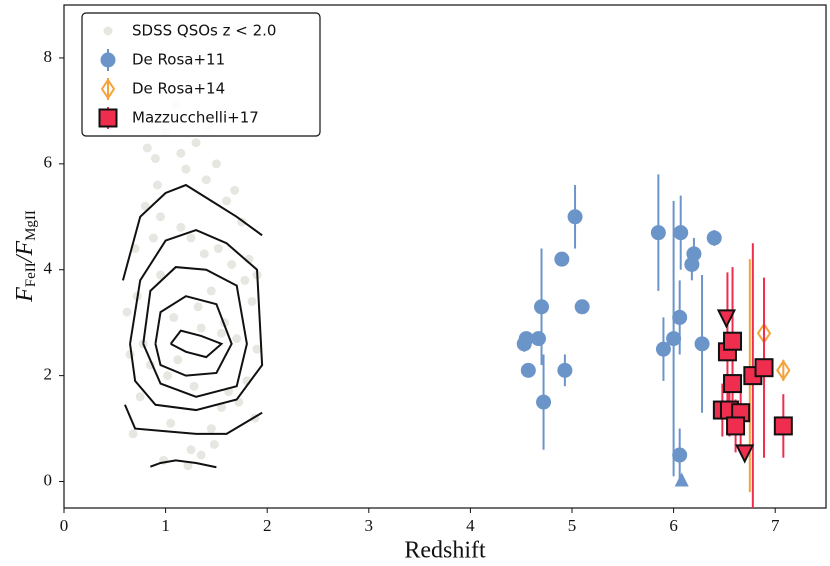 Image resolution: width=830 pixels, height=566 pixels. What do you see at coordinates (201, 74) in the screenshot?
I see `legend-box` at bounding box center [201, 74].